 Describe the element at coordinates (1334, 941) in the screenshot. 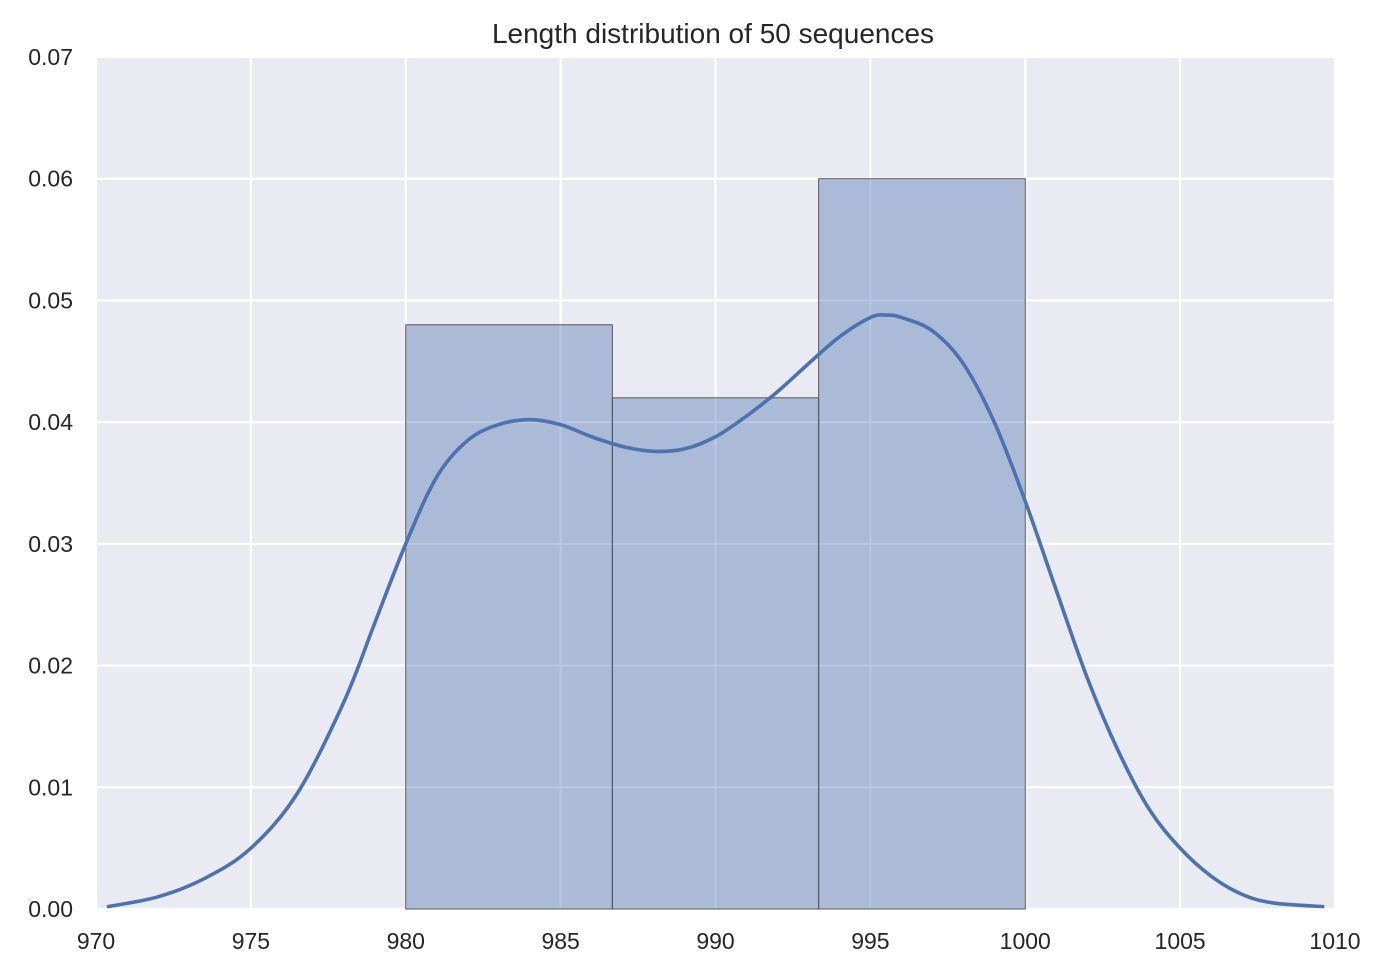

I see `x-tick-label: 1010` at that location.